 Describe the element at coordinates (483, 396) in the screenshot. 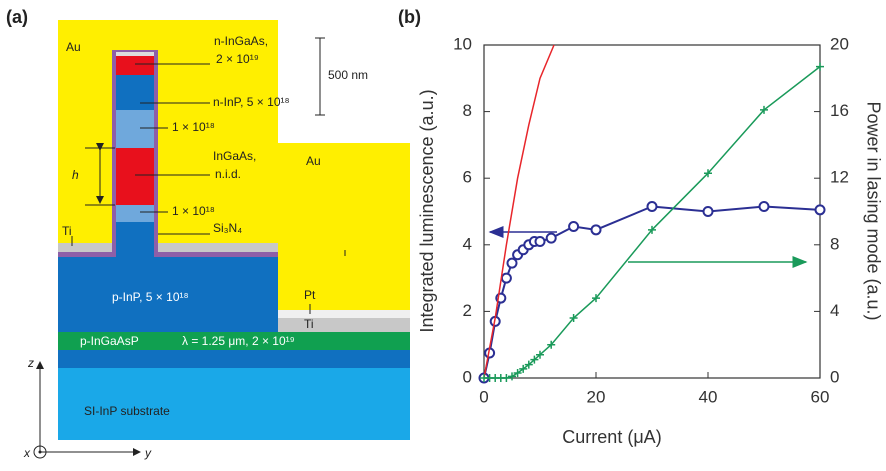

I see `x-tick-label: 0` at that location.